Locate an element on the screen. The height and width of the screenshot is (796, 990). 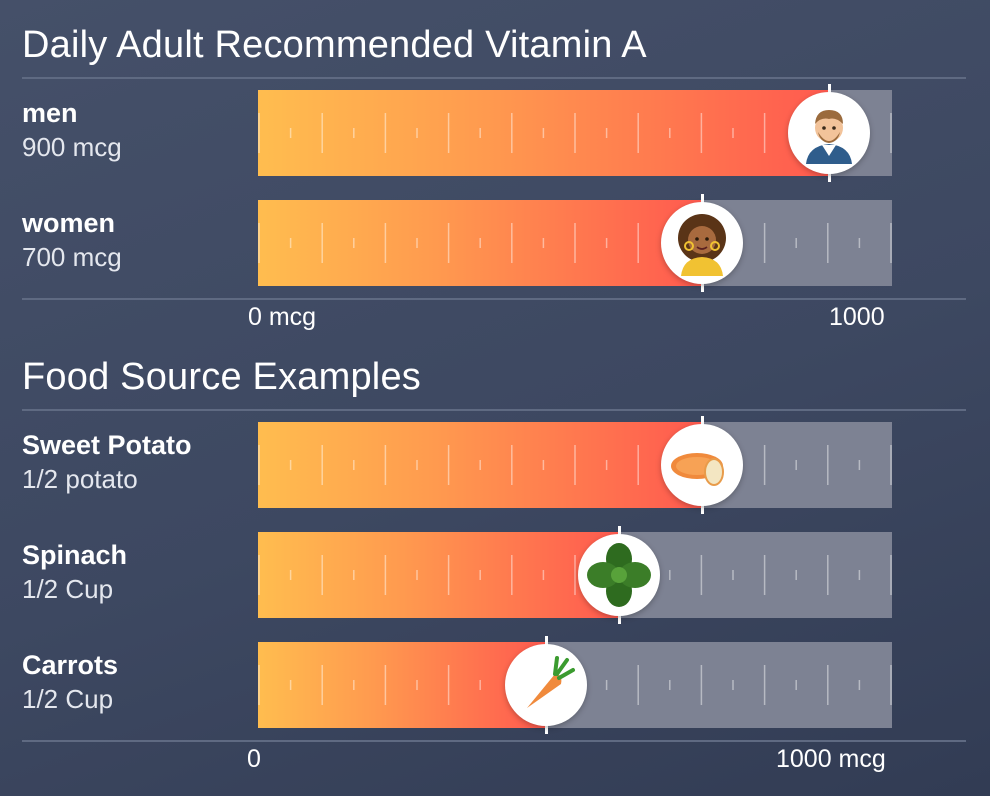
x-axis-max-label: 1000 mcg is located at coordinates (831, 759).